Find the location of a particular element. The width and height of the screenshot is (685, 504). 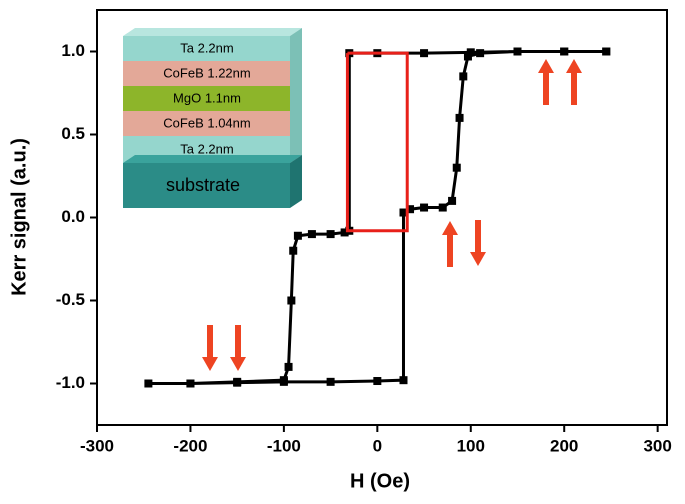

inset-side is located at coordinates (296, 95).